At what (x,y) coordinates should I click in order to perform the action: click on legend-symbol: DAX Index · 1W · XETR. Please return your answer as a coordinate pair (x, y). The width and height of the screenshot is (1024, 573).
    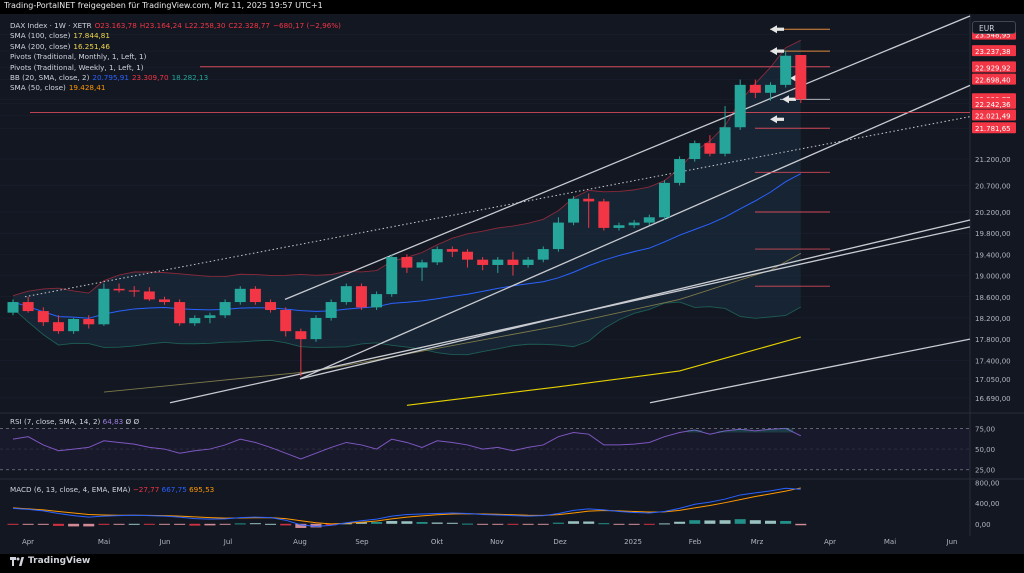
    Looking at the image, I should click on (51, 25).